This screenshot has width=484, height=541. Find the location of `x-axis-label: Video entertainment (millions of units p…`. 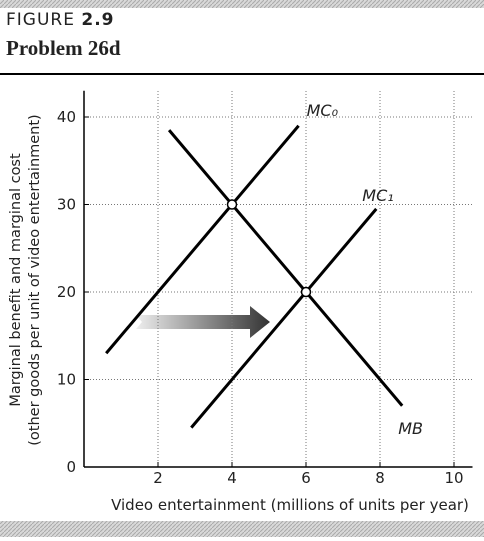

x-axis-label: Video entertainment (millions of units p… is located at coordinates (290, 505).